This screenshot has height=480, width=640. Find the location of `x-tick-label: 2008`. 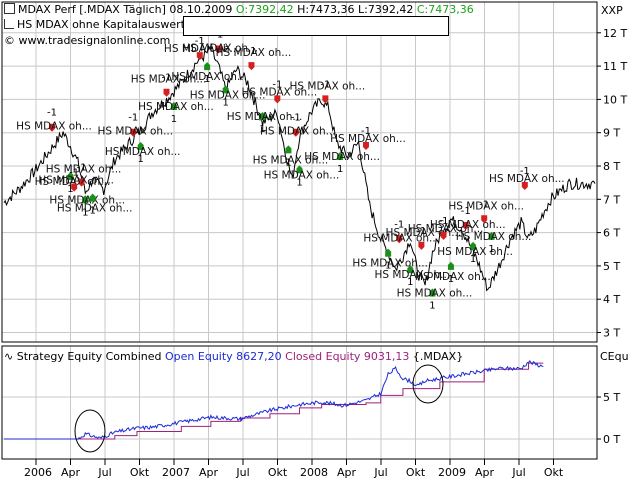

x-tick-label: 2008 is located at coordinates (314, 472).